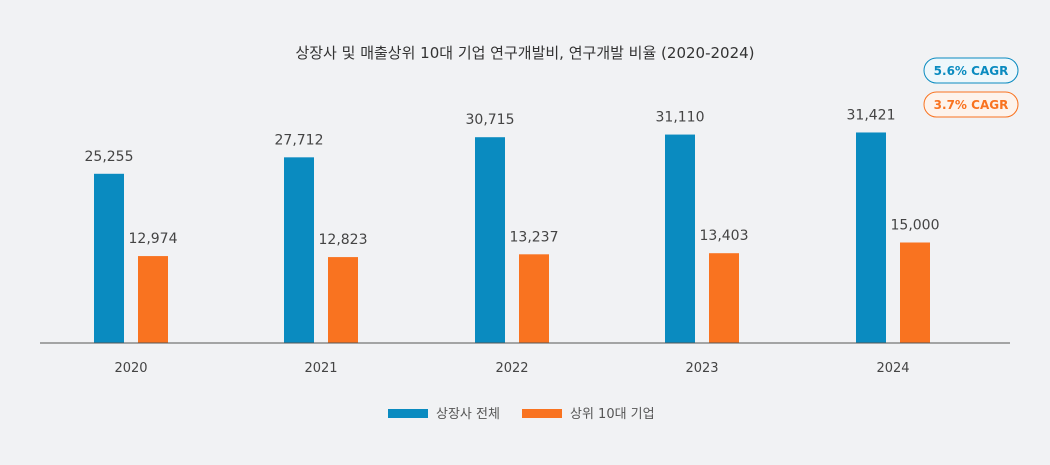 The height and width of the screenshot is (465, 1050). What do you see at coordinates (490, 240) in the screenshot?
I see `bar-total-2022` at bounding box center [490, 240].